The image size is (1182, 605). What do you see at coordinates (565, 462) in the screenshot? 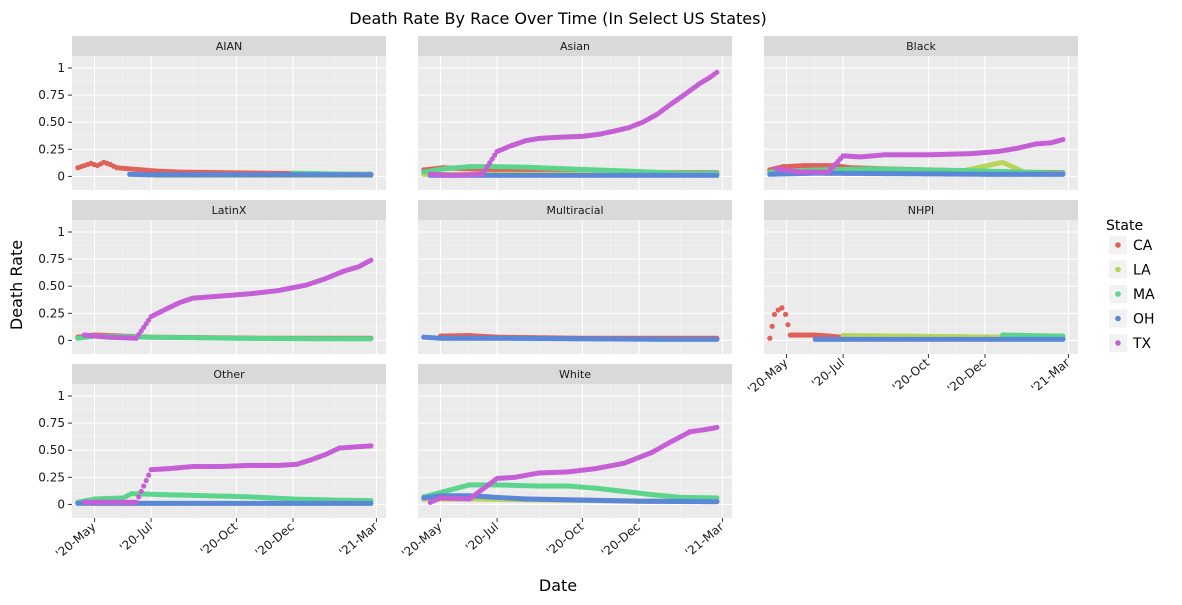
I see `panel-white: White '20-May '20-Jul '20-Oct '20-Dec '21-Mar` at bounding box center [565, 462].